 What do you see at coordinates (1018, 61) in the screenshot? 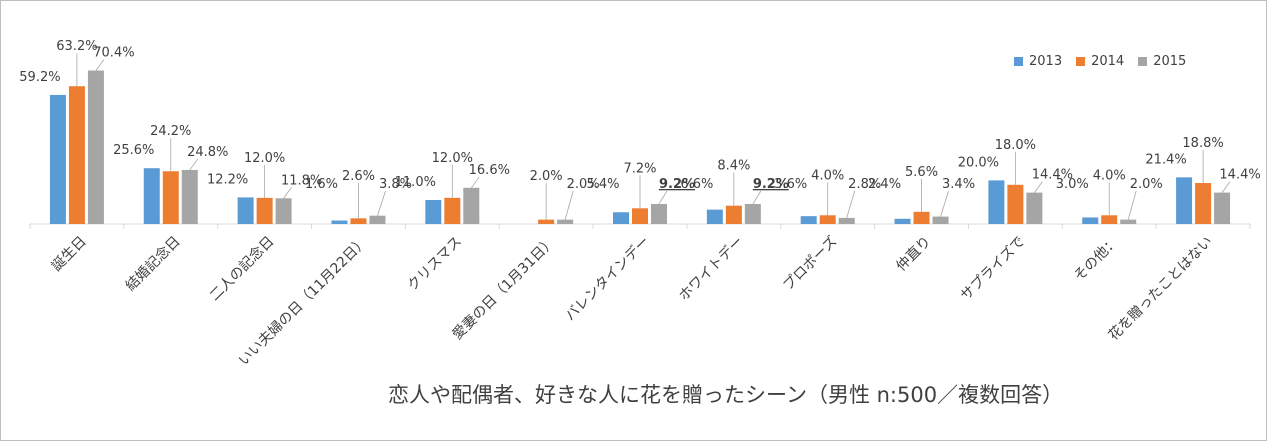
I see `legend-swatch-2013` at bounding box center [1018, 61].